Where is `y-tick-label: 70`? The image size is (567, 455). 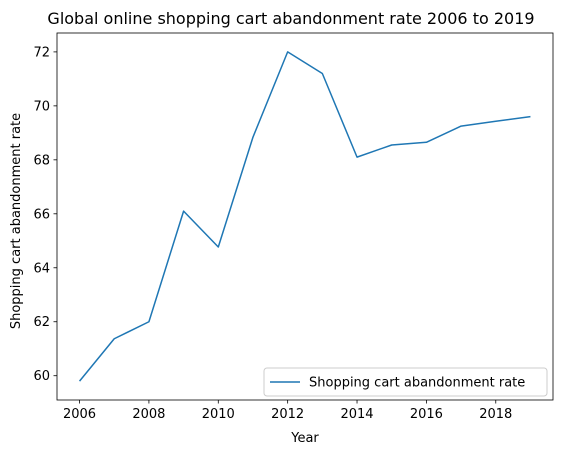
y-tick-label: 70 is located at coordinates (41, 106).